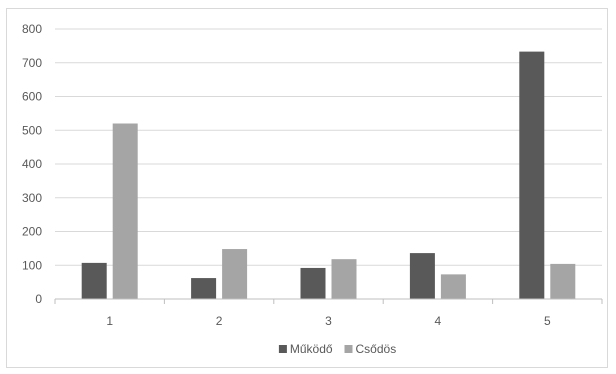  What do you see at coordinates (94, 280) in the screenshot?
I see `bar-series0-cat1` at bounding box center [94, 280].